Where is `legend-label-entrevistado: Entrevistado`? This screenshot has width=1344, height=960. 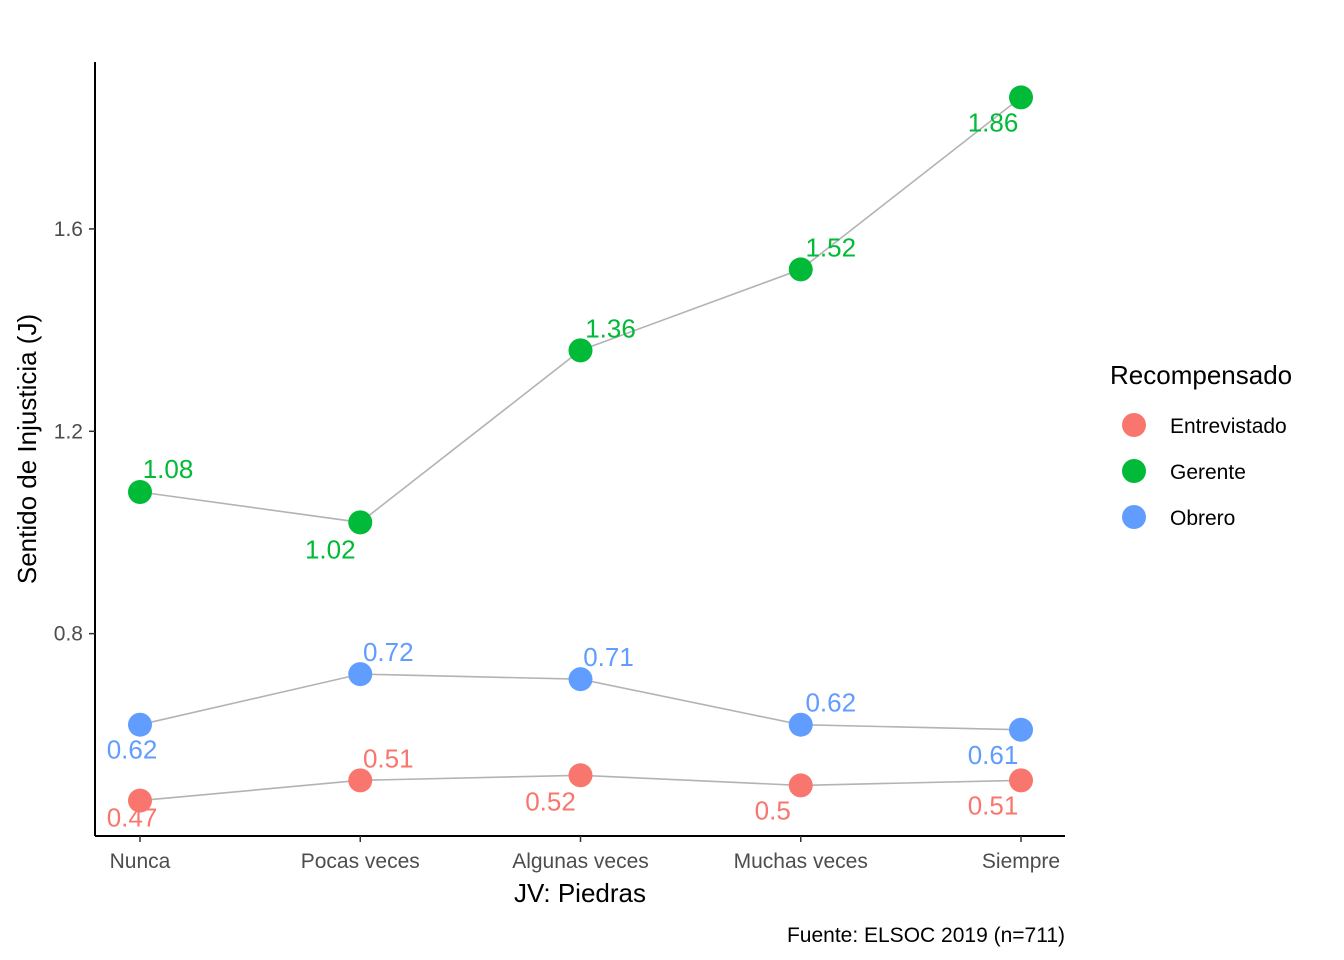
legend-label-entrevistado: Entrevistado is located at coordinates (1228, 426).